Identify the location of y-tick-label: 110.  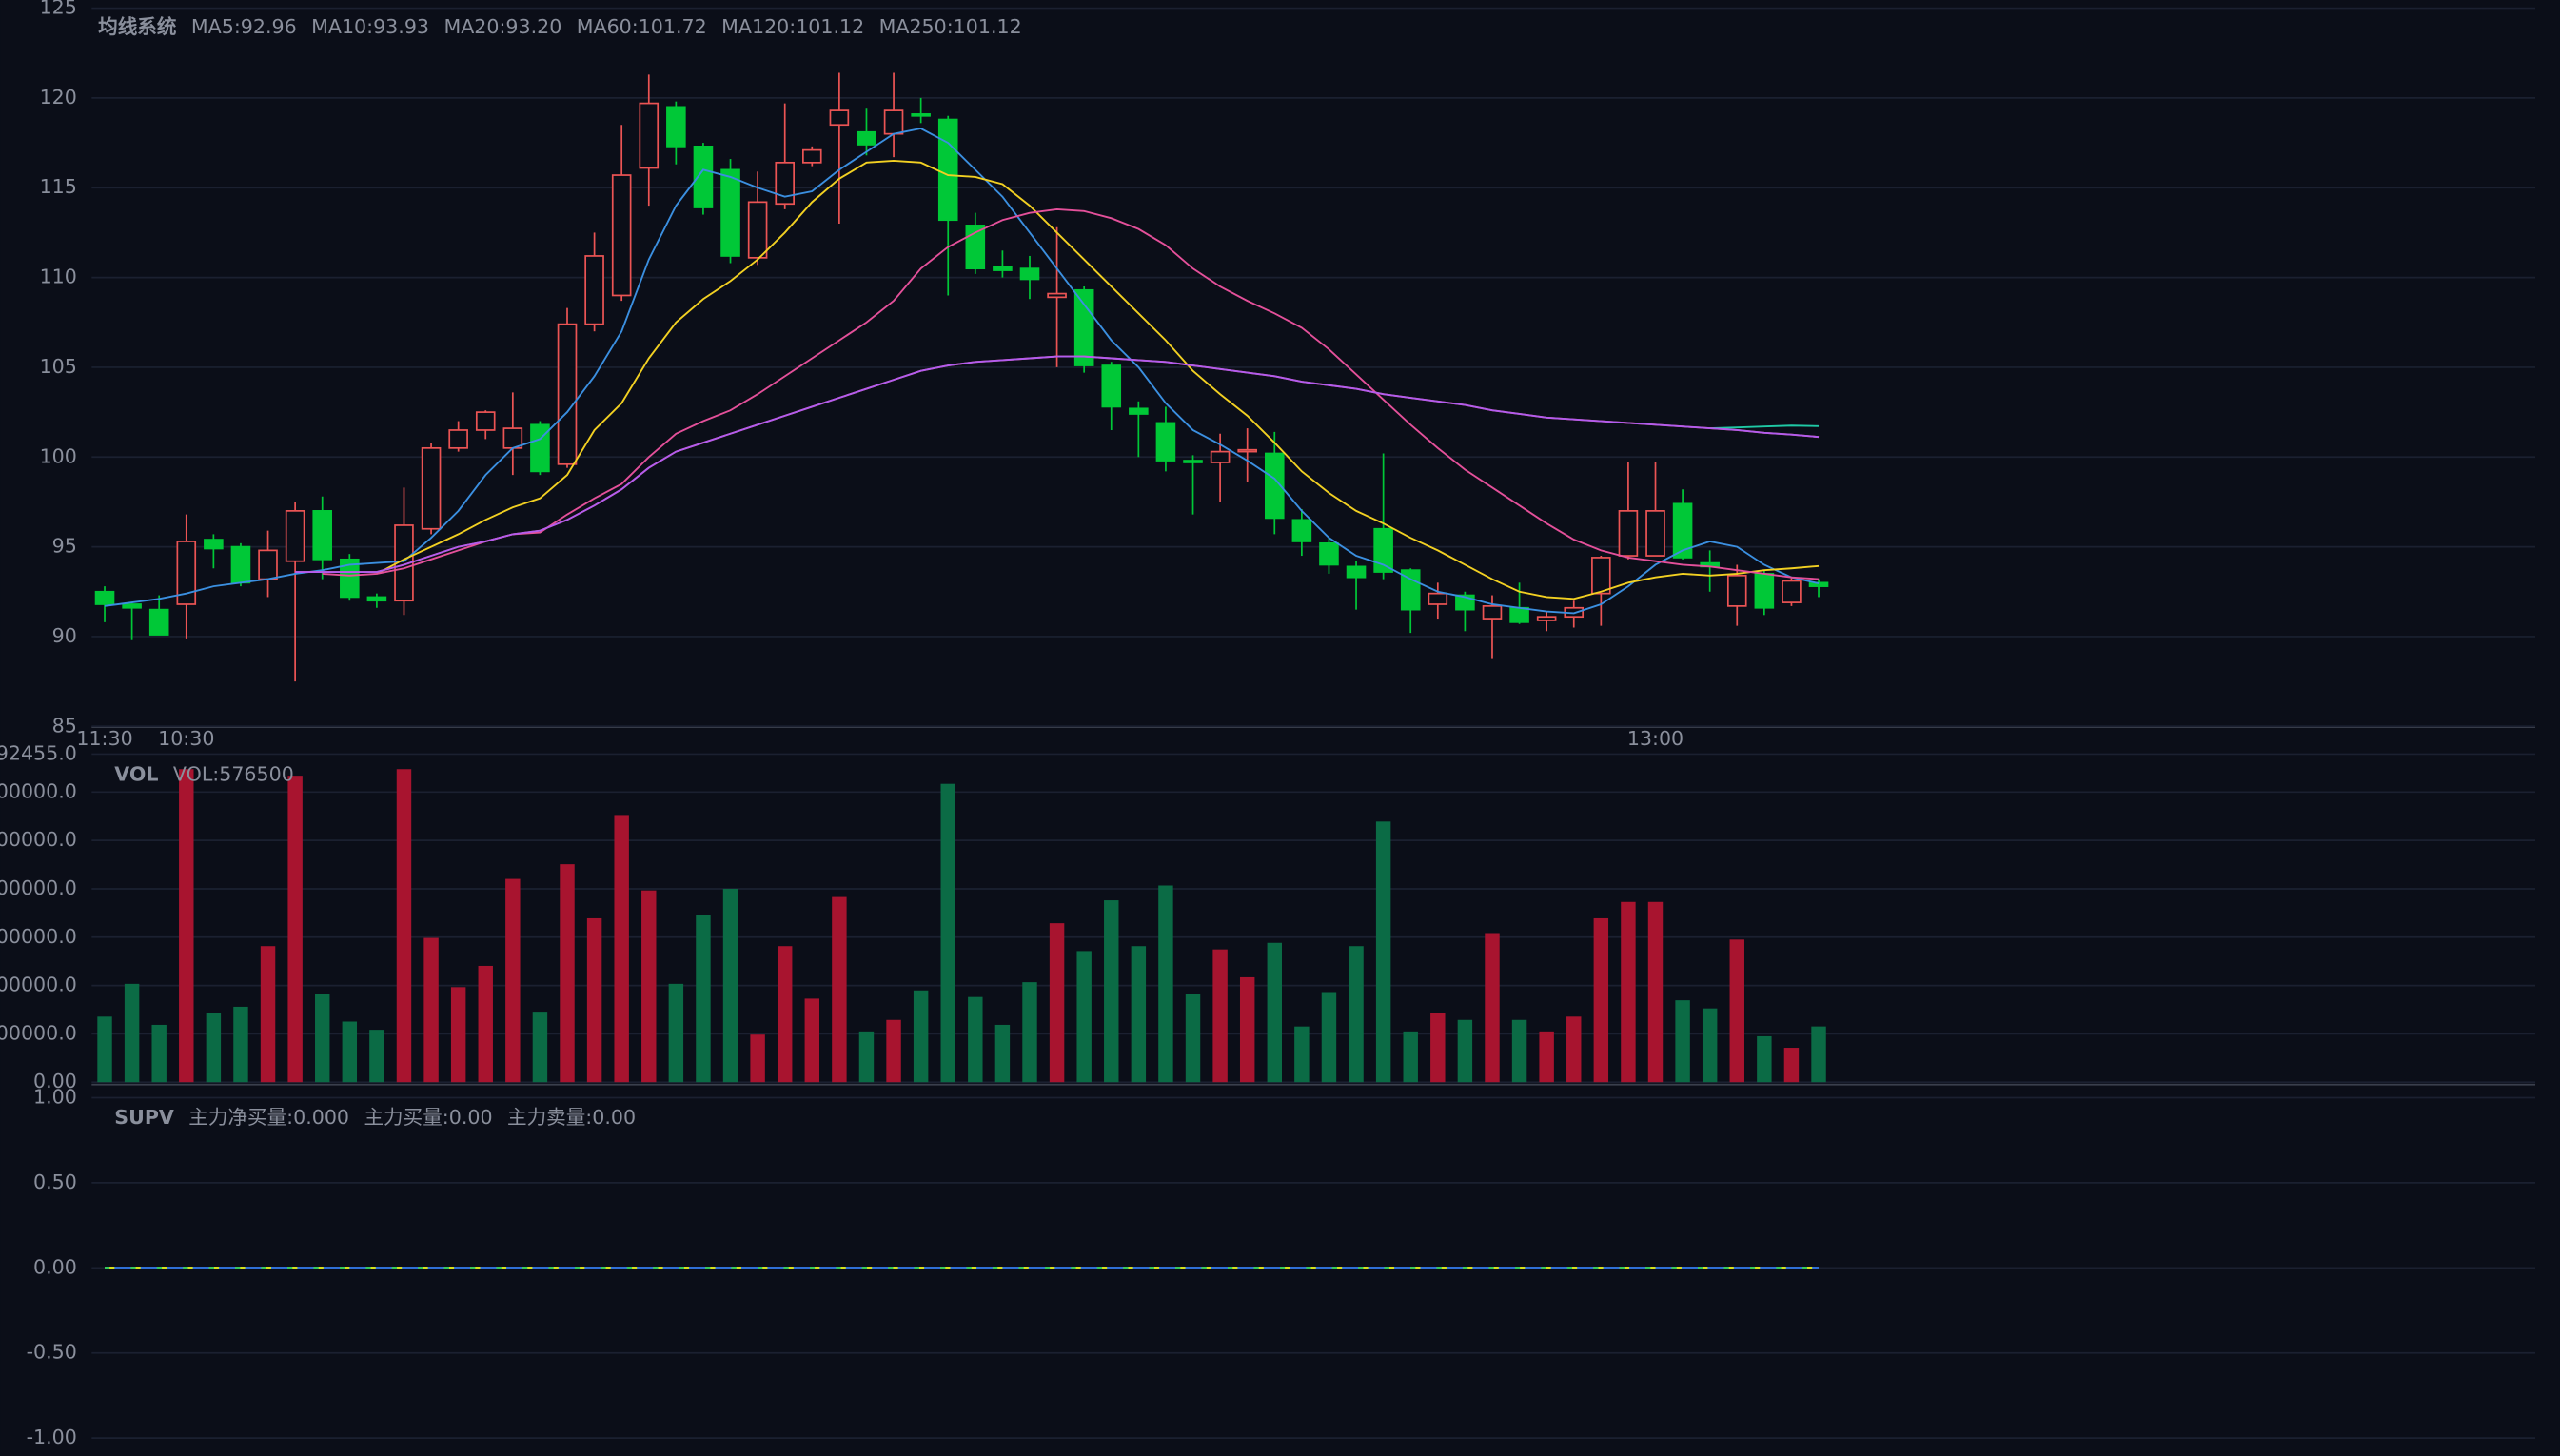
(58, 277).